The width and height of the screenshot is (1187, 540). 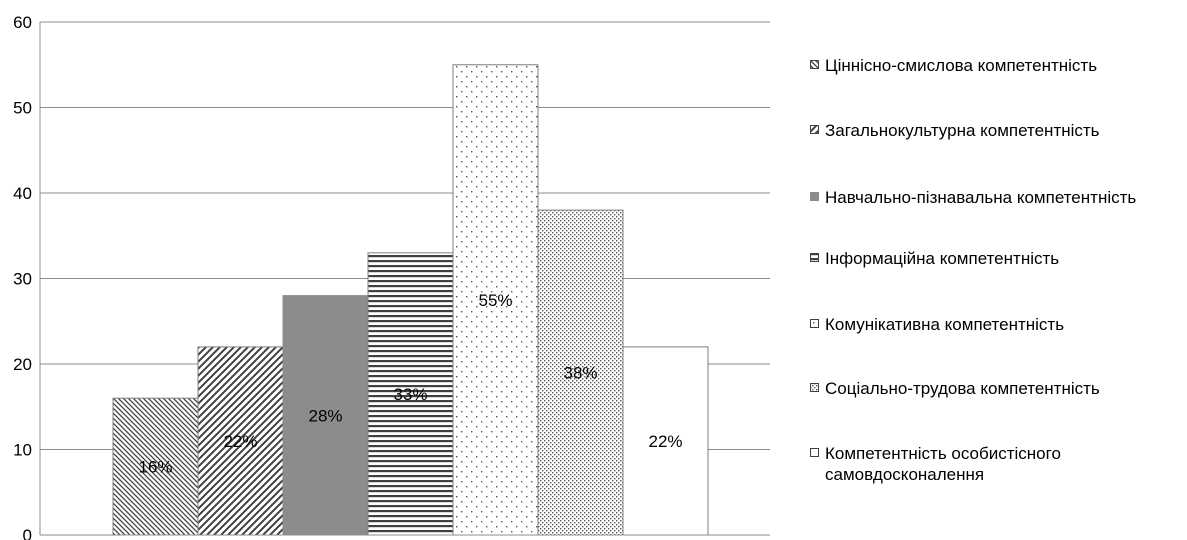 I want to click on data-label: 55%, so click(x=495, y=300).